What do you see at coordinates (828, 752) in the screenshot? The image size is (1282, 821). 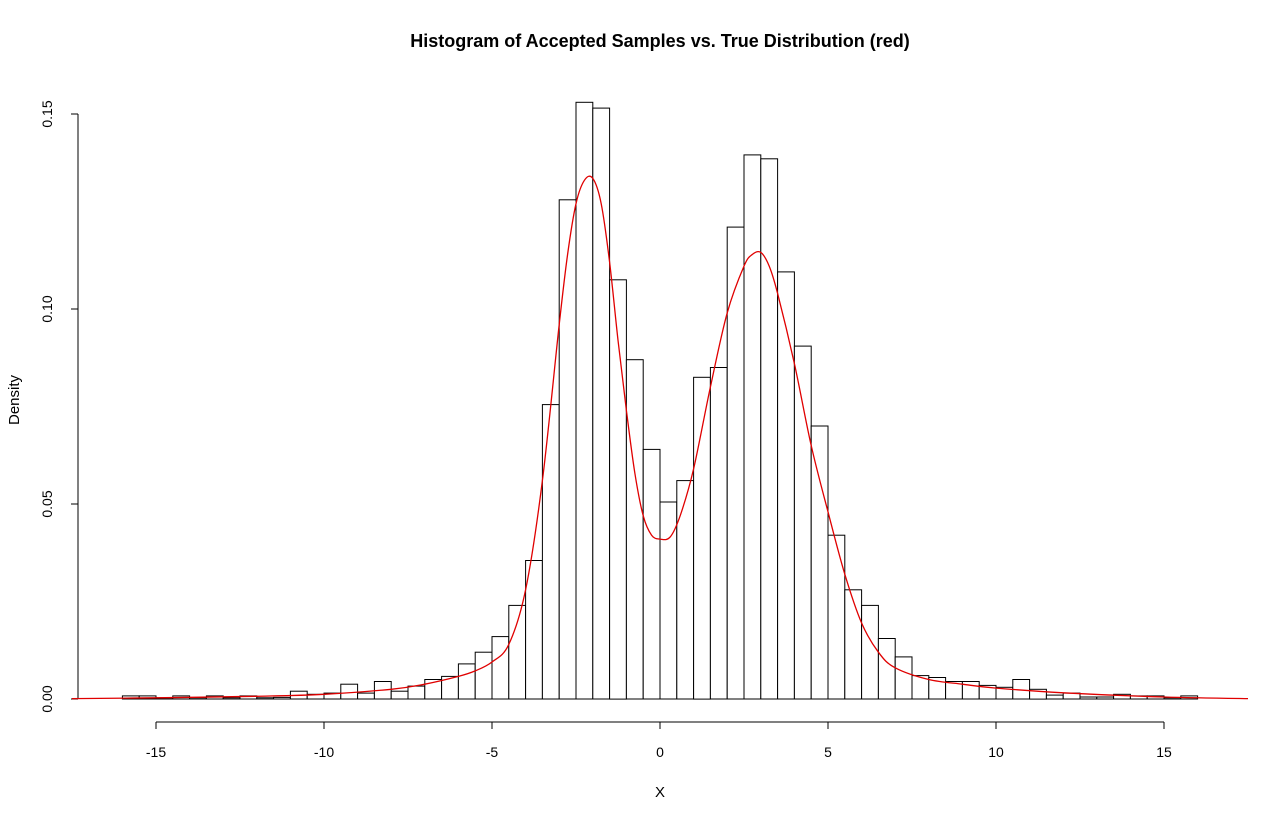 I see `x-tick-label: 5` at bounding box center [828, 752].